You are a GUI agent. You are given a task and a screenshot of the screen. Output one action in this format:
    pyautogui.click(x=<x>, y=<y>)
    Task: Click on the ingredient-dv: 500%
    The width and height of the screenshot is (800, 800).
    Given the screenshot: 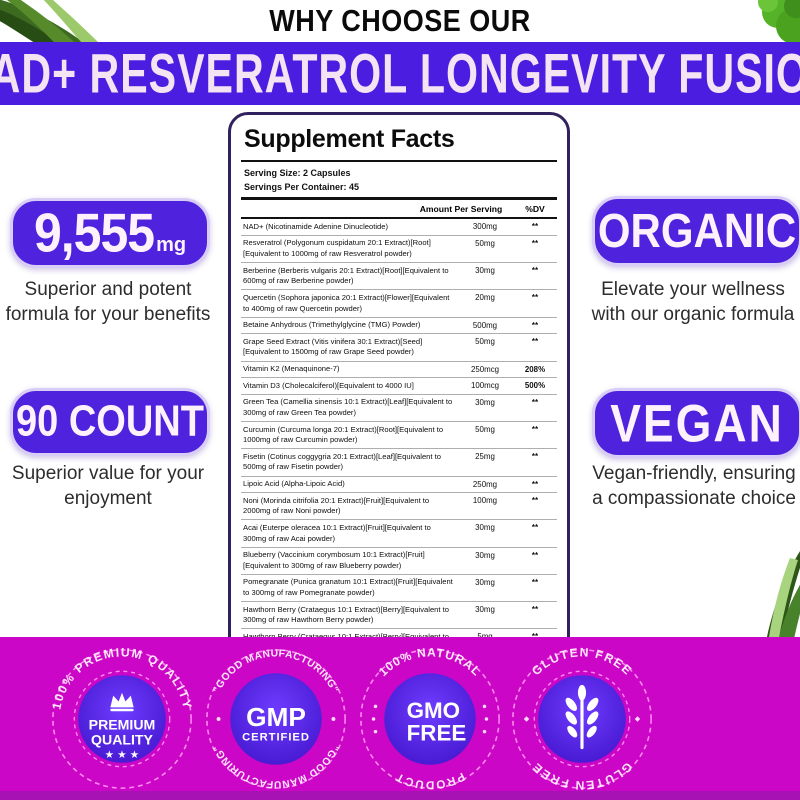 What is the action you would take?
    pyautogui.click(x=535, y=386)
    